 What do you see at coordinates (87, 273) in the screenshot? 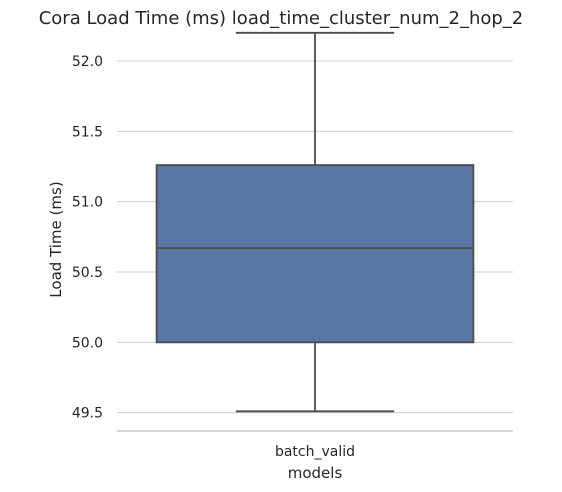
I see `y-tick-label: 50.5` at bounding box center [87, 273].